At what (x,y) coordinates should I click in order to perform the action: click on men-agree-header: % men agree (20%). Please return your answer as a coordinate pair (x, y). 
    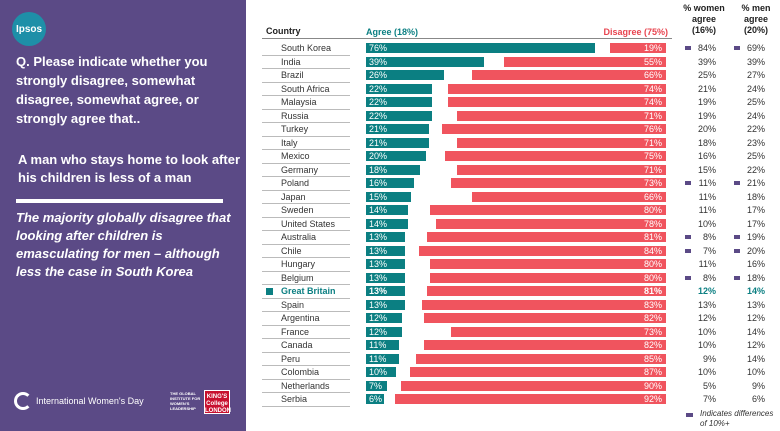
    Looking at the image, I should click on (756, 19).